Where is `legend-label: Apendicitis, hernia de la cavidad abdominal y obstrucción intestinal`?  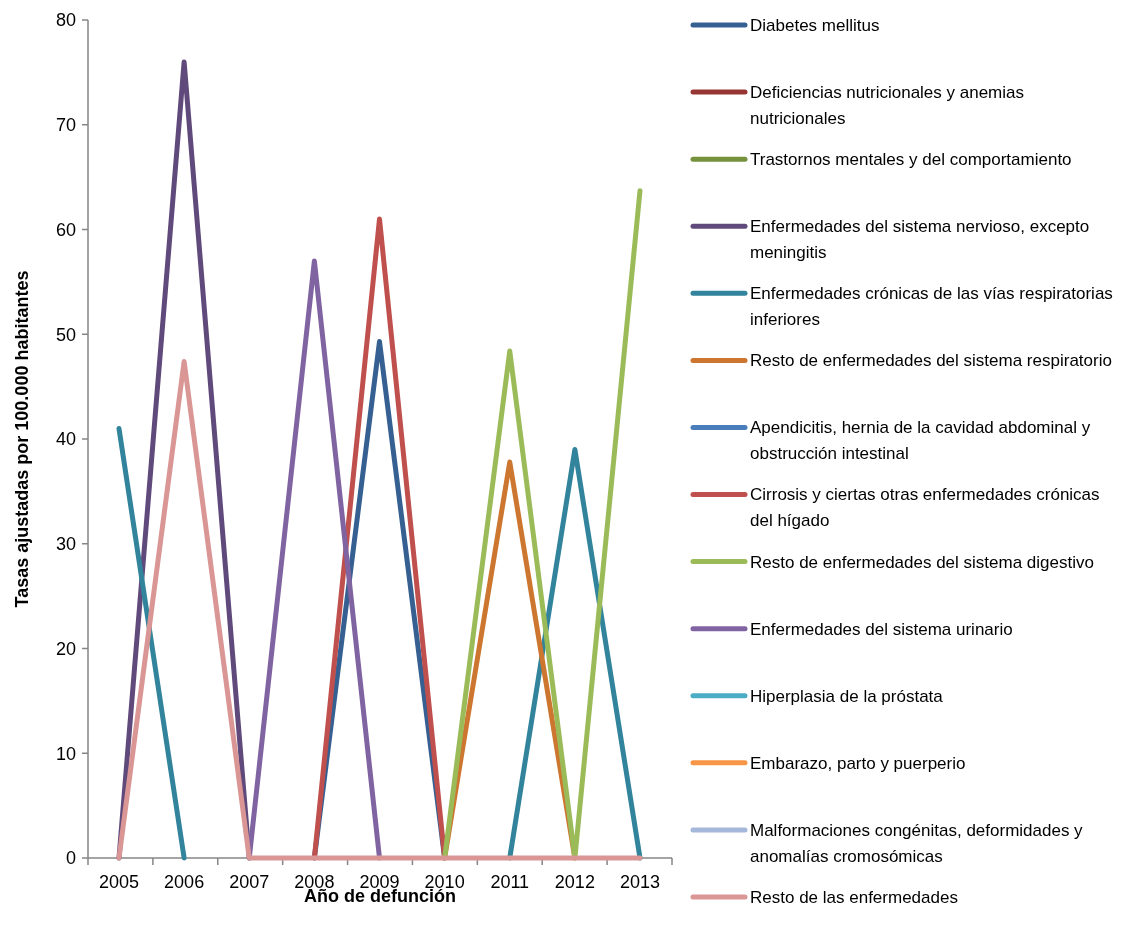
legend-label: Apendicitis, hernia de la cavidad abdominal y obstrucción intestinal is located at coordinates (920, 441).